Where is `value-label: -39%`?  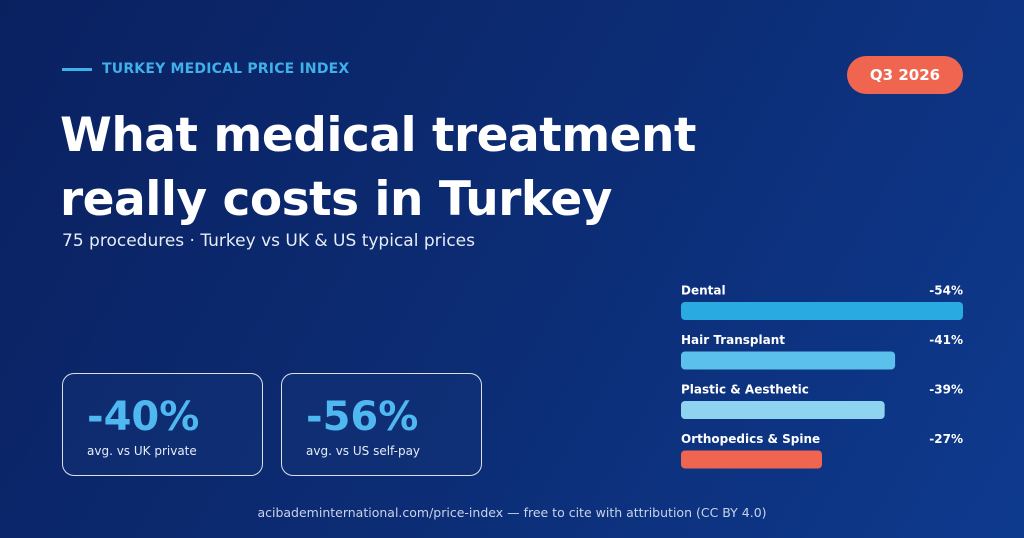
value-label: -39% is located at coordinates (946, 390).